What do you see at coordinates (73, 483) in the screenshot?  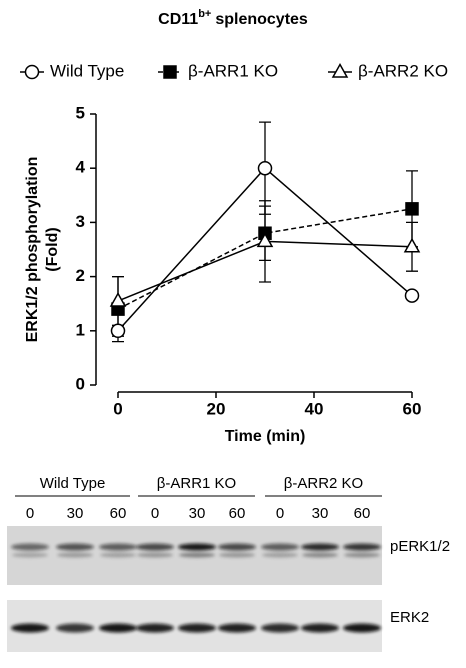 I see `group-label: Wild Type` at bounding box center [73, 483].